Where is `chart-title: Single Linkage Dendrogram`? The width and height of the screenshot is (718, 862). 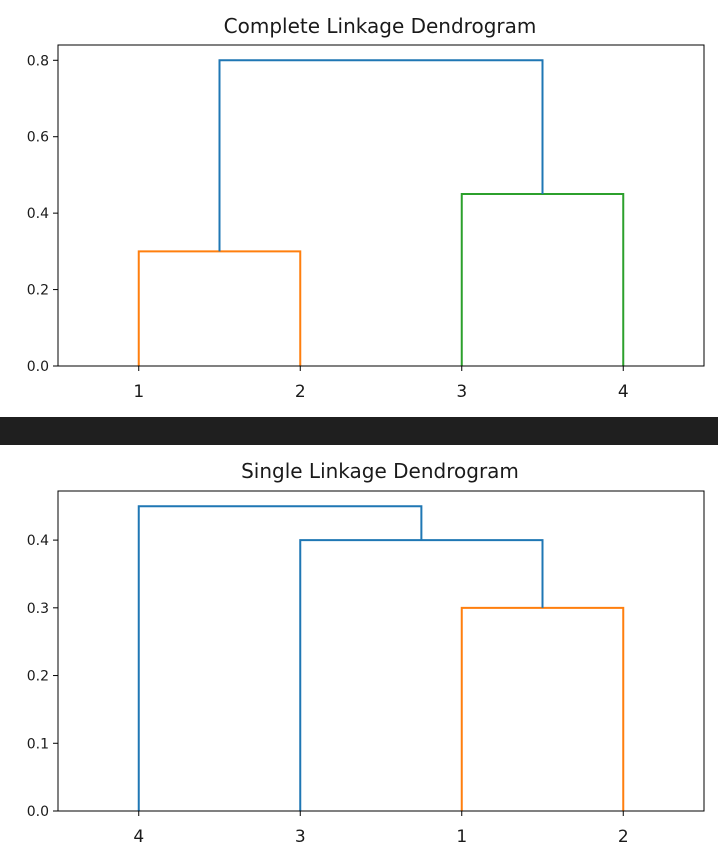 chart-title: Single Linkage Dendrogram is located at coordinates (380, 471).